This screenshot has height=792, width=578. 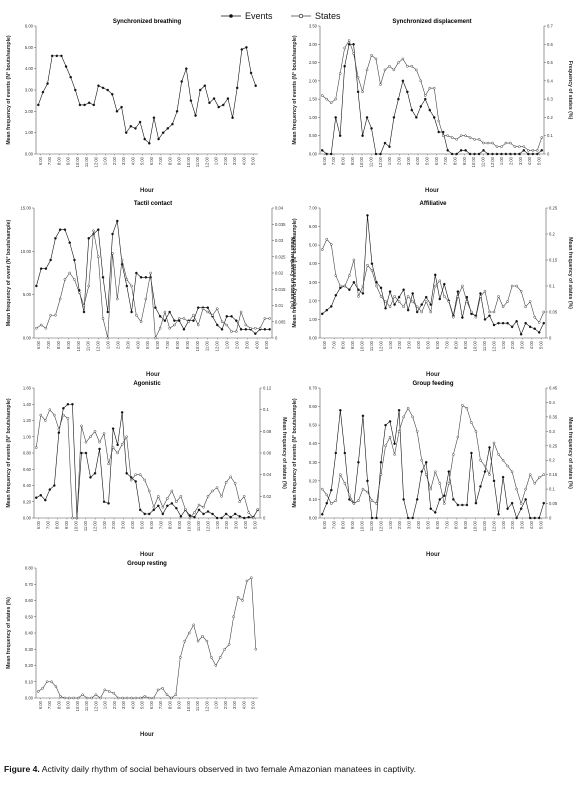 What do you see at coordinates (301, 16) in the screenshot?
I see `legend-states-marker` at bounding box center [301, 16].